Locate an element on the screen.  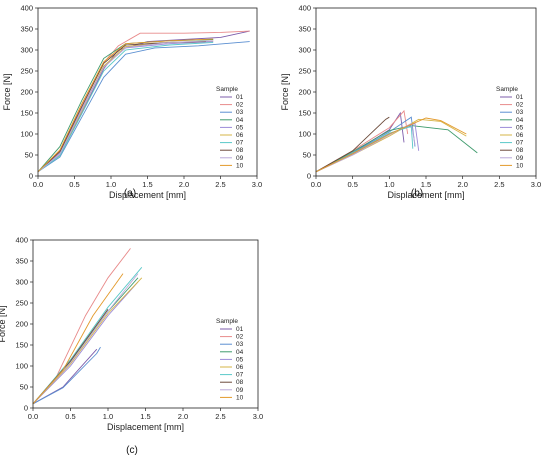
chart-caption: (a) is located at coordinates (130, 193).